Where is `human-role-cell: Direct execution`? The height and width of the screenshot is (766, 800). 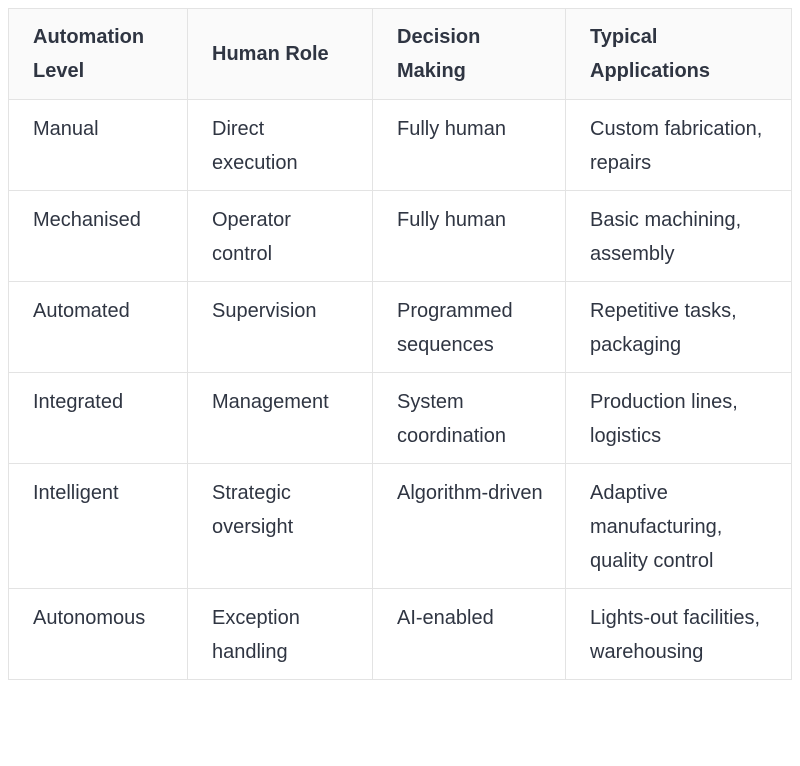 human-role-cell: Direct execution is located at coordinates (280, 145).